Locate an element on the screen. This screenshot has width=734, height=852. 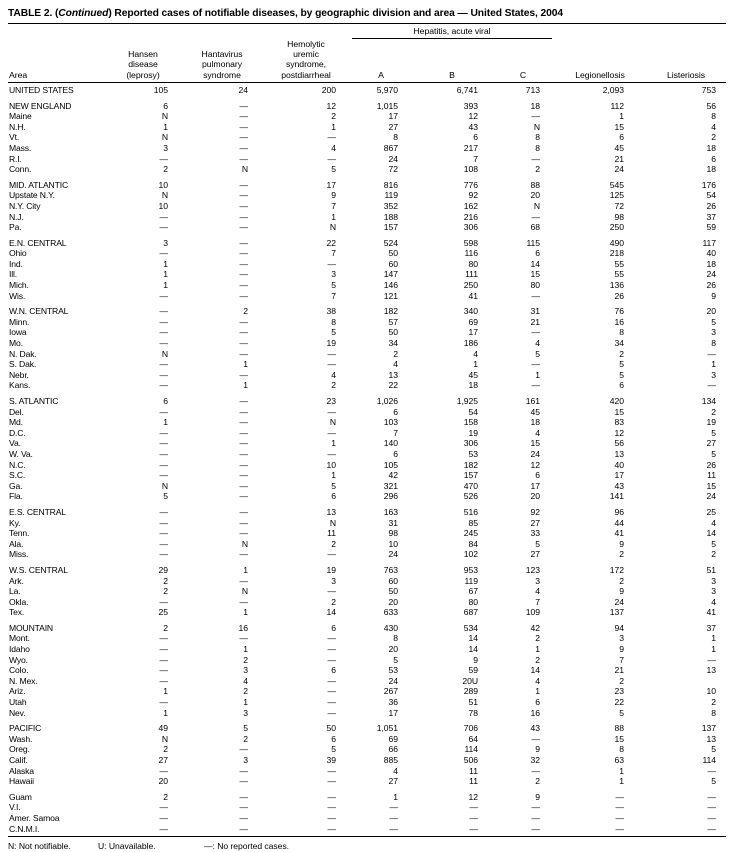
table-row: Vt. N — — 8 6 8 6 2 is located at coordinates (367, 137).